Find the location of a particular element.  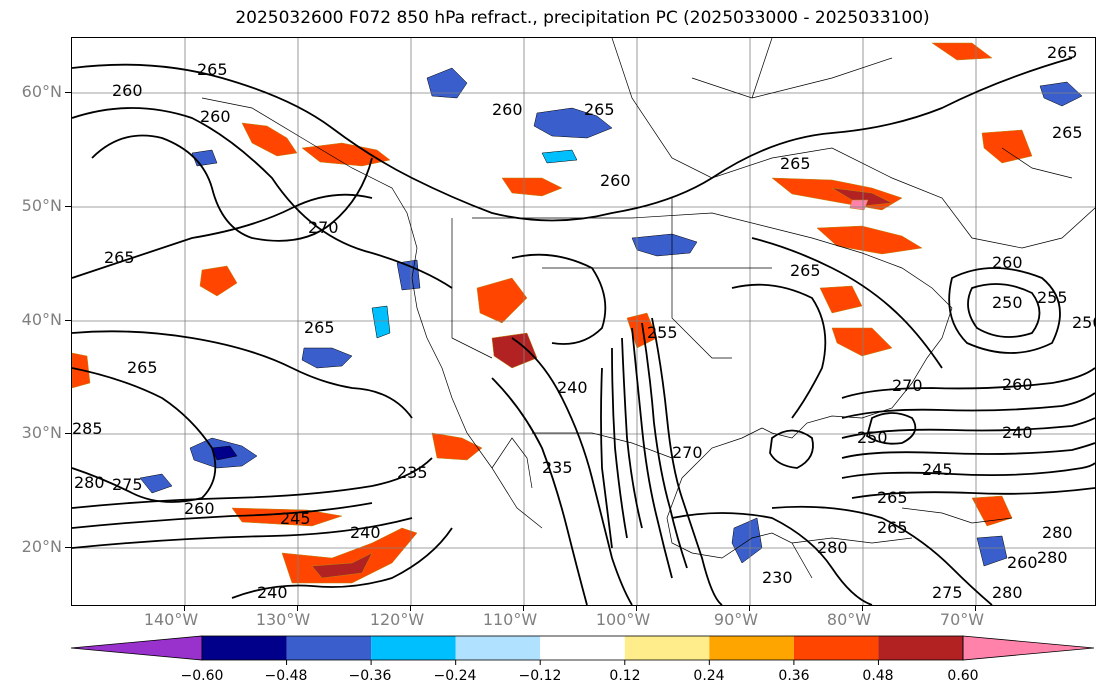

colorbar-label: −0.36 is located at coordinates (370, 676).